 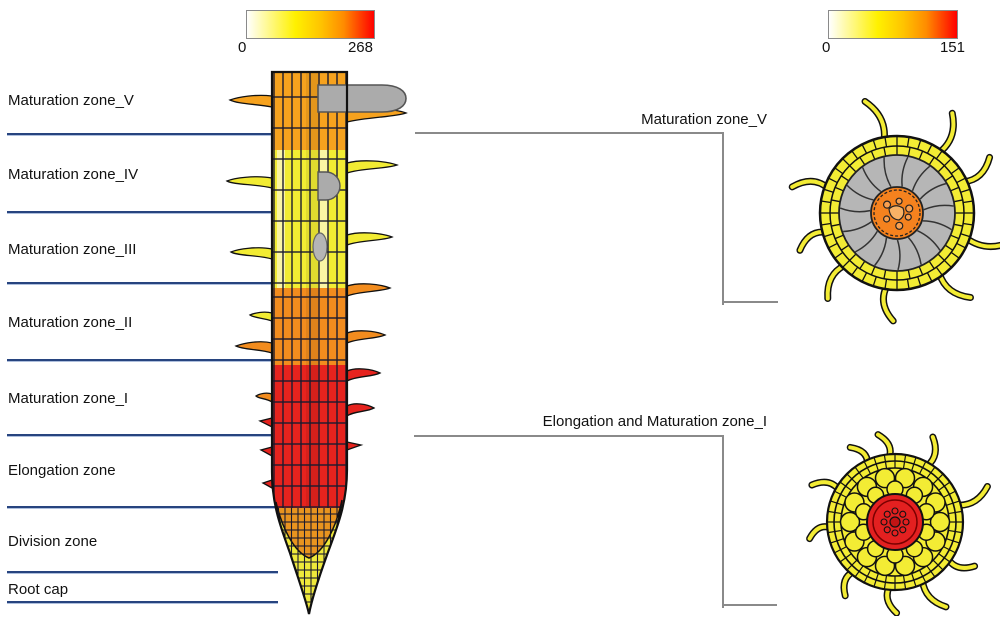 What do you see at coordinates (750, 302) in the screenshot?
I see `bracket-stub` at bounding box center [750, 302].